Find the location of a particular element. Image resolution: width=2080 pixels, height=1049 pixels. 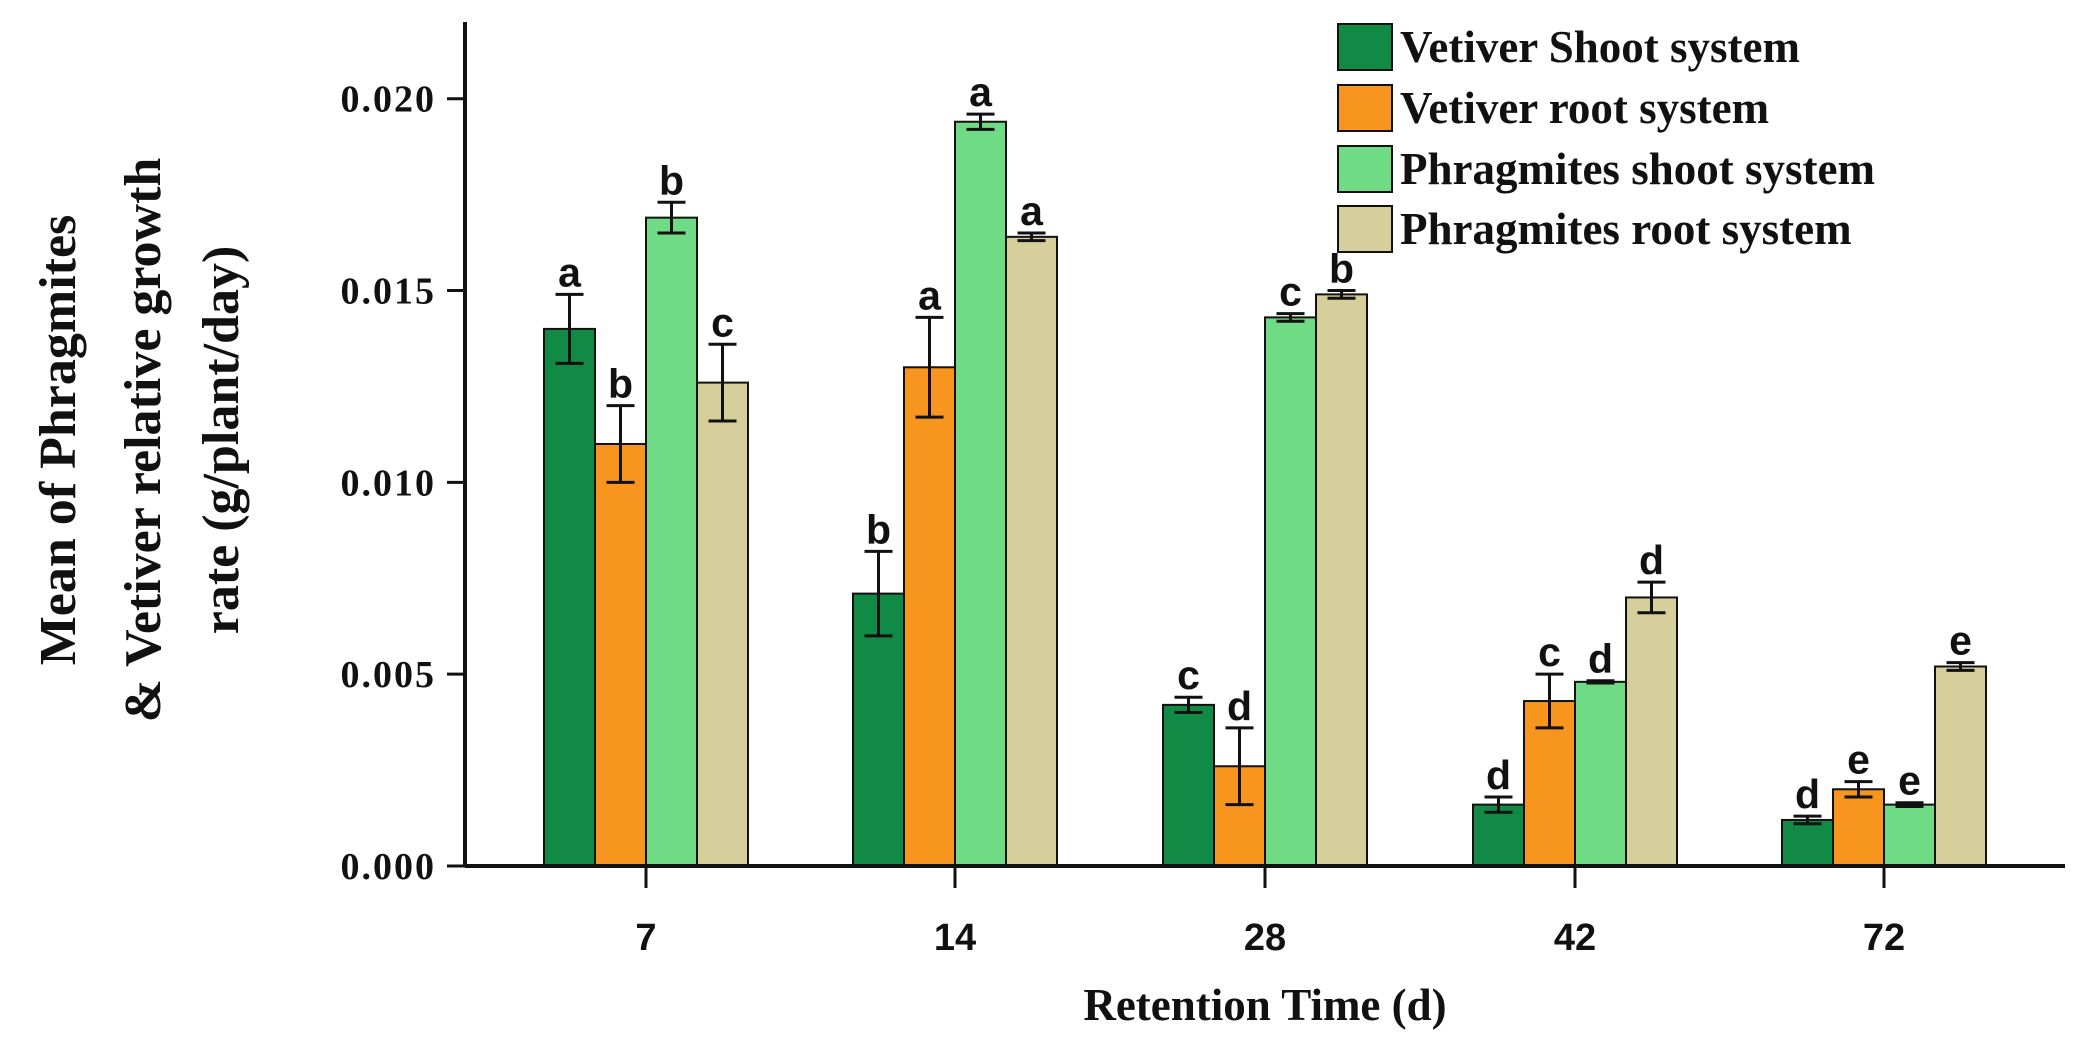

significance-letter-28-series-2: d is located at coordinates (1239, 706).